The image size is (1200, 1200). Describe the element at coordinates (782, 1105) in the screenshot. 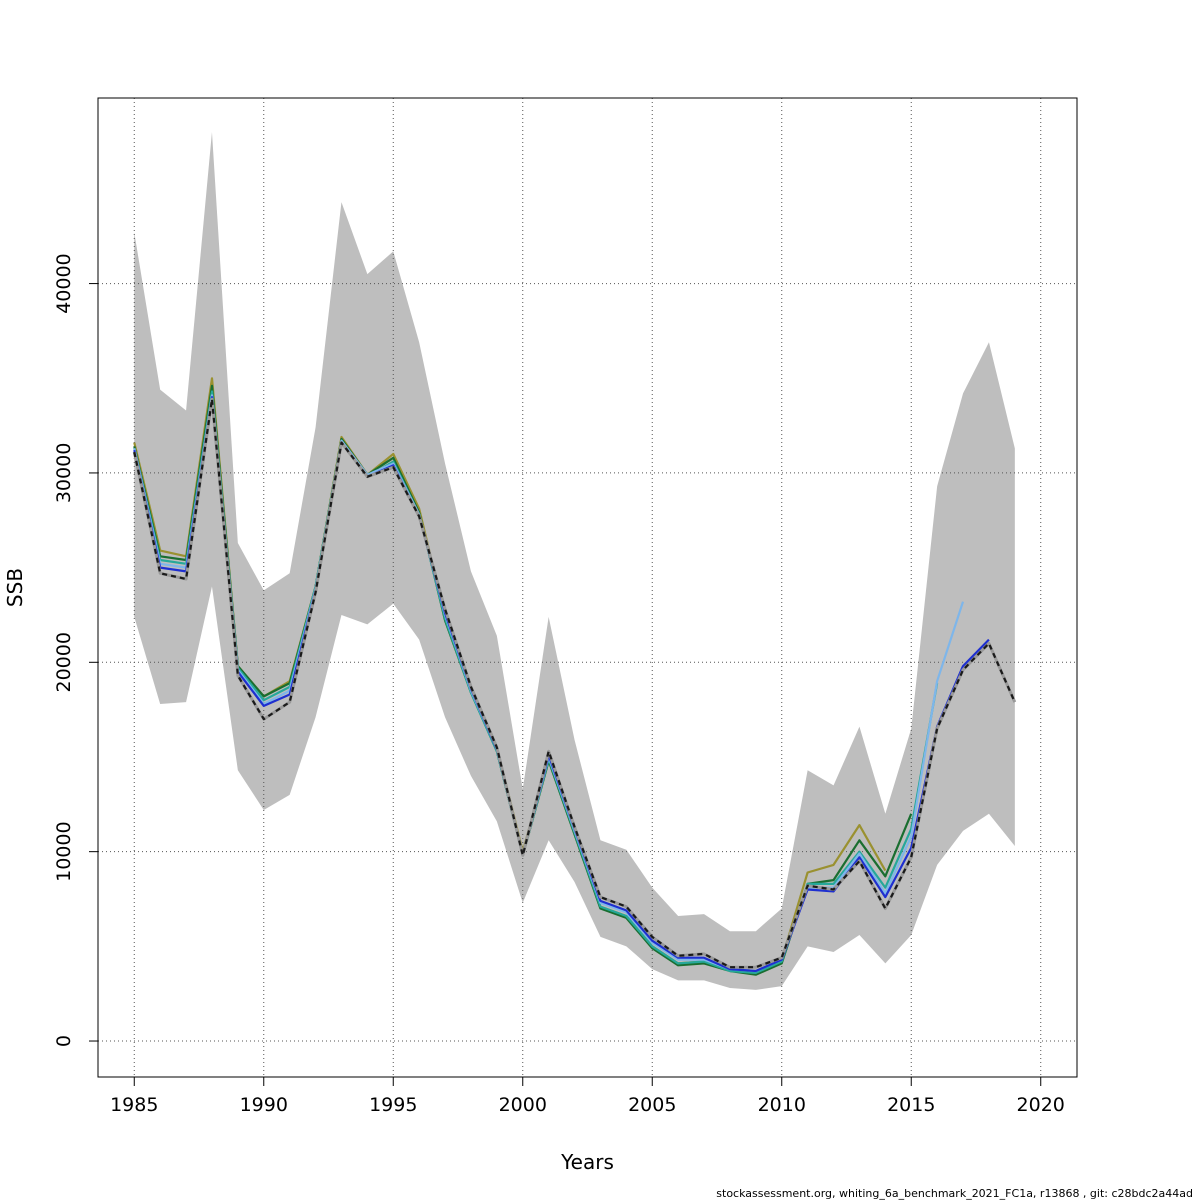

I see `x-tick-label-2010: 2010` at that location.